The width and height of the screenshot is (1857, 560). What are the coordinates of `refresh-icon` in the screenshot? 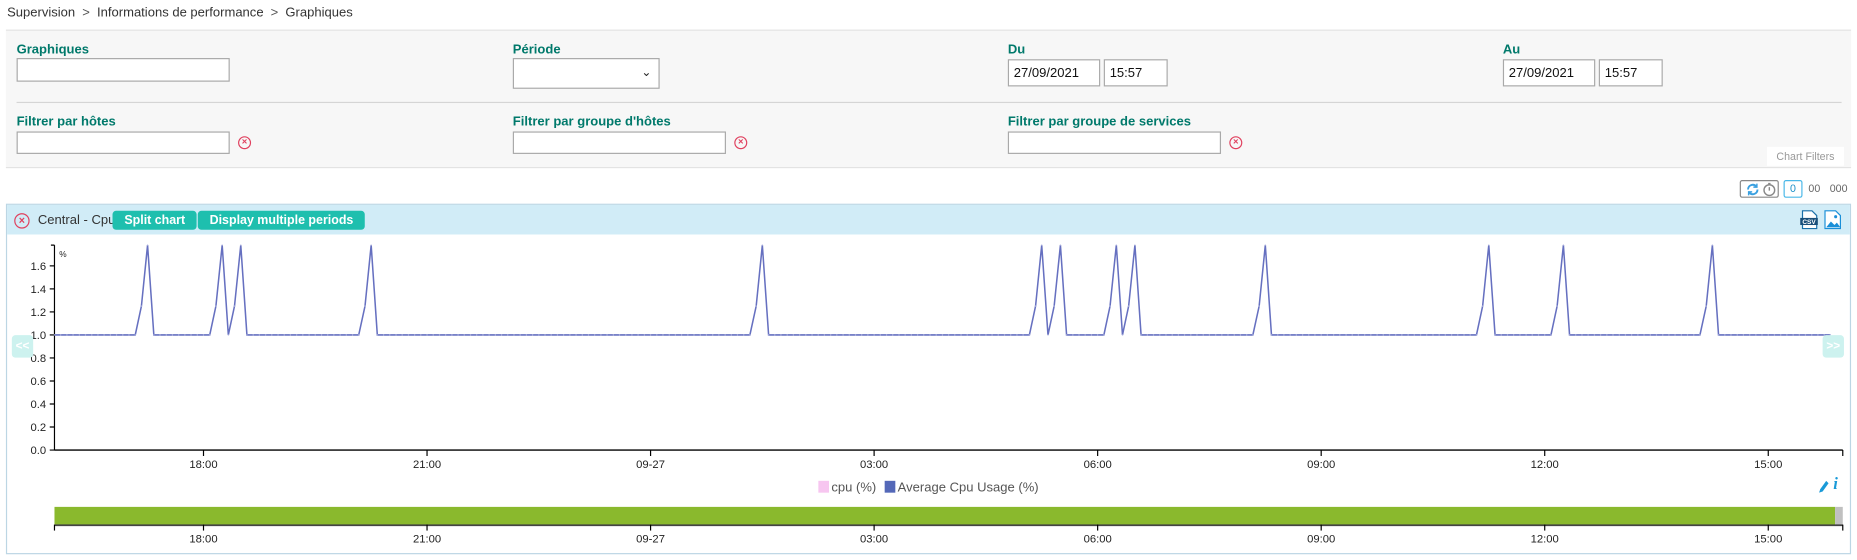 It's located at (1753, 189).